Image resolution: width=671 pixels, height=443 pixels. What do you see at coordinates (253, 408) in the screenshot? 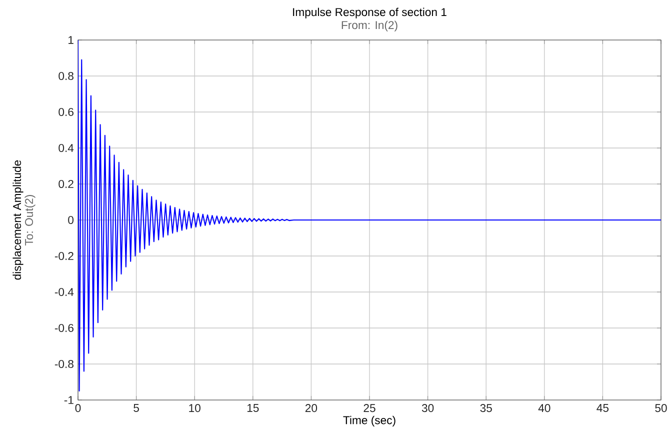
I see `x-tick-label: 15` at bounding box center [253, 408].